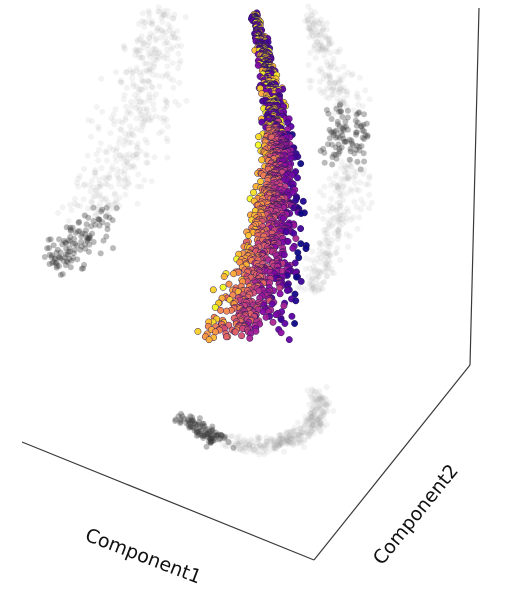  I want to click on floor-projection, so click(254, 421).